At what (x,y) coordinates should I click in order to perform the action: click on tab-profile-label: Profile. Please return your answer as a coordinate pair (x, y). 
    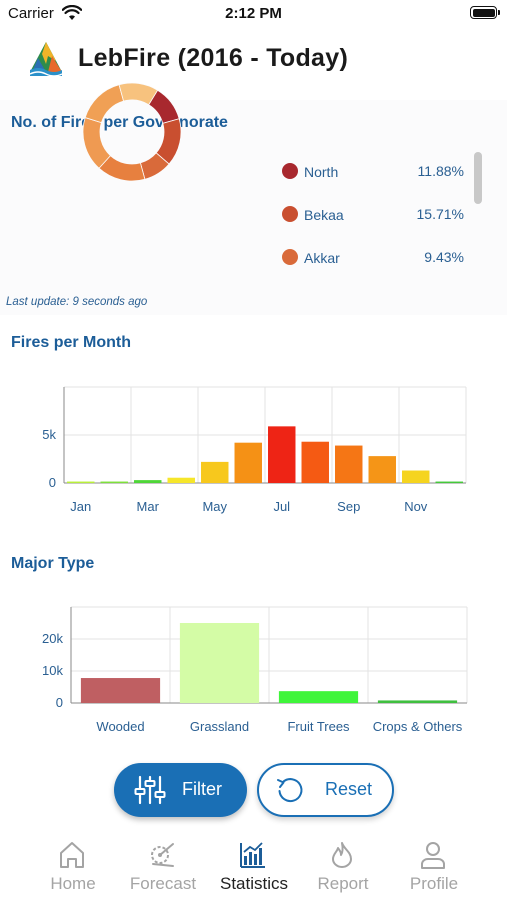
    Looking at the image, I should click on (434, 883).